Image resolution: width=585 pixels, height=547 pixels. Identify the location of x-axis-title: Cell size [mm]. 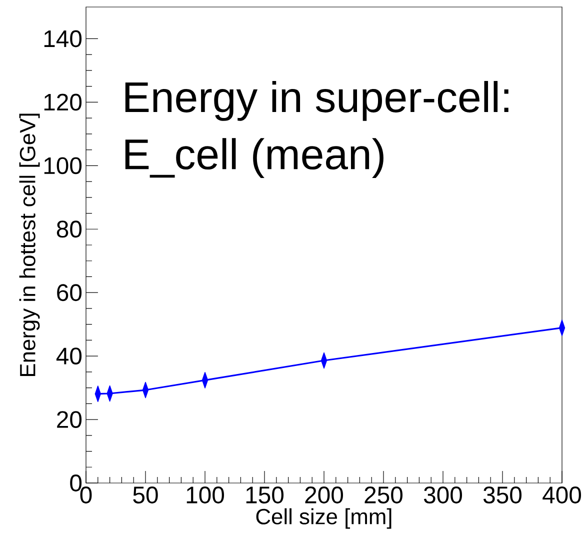
(324, 518).